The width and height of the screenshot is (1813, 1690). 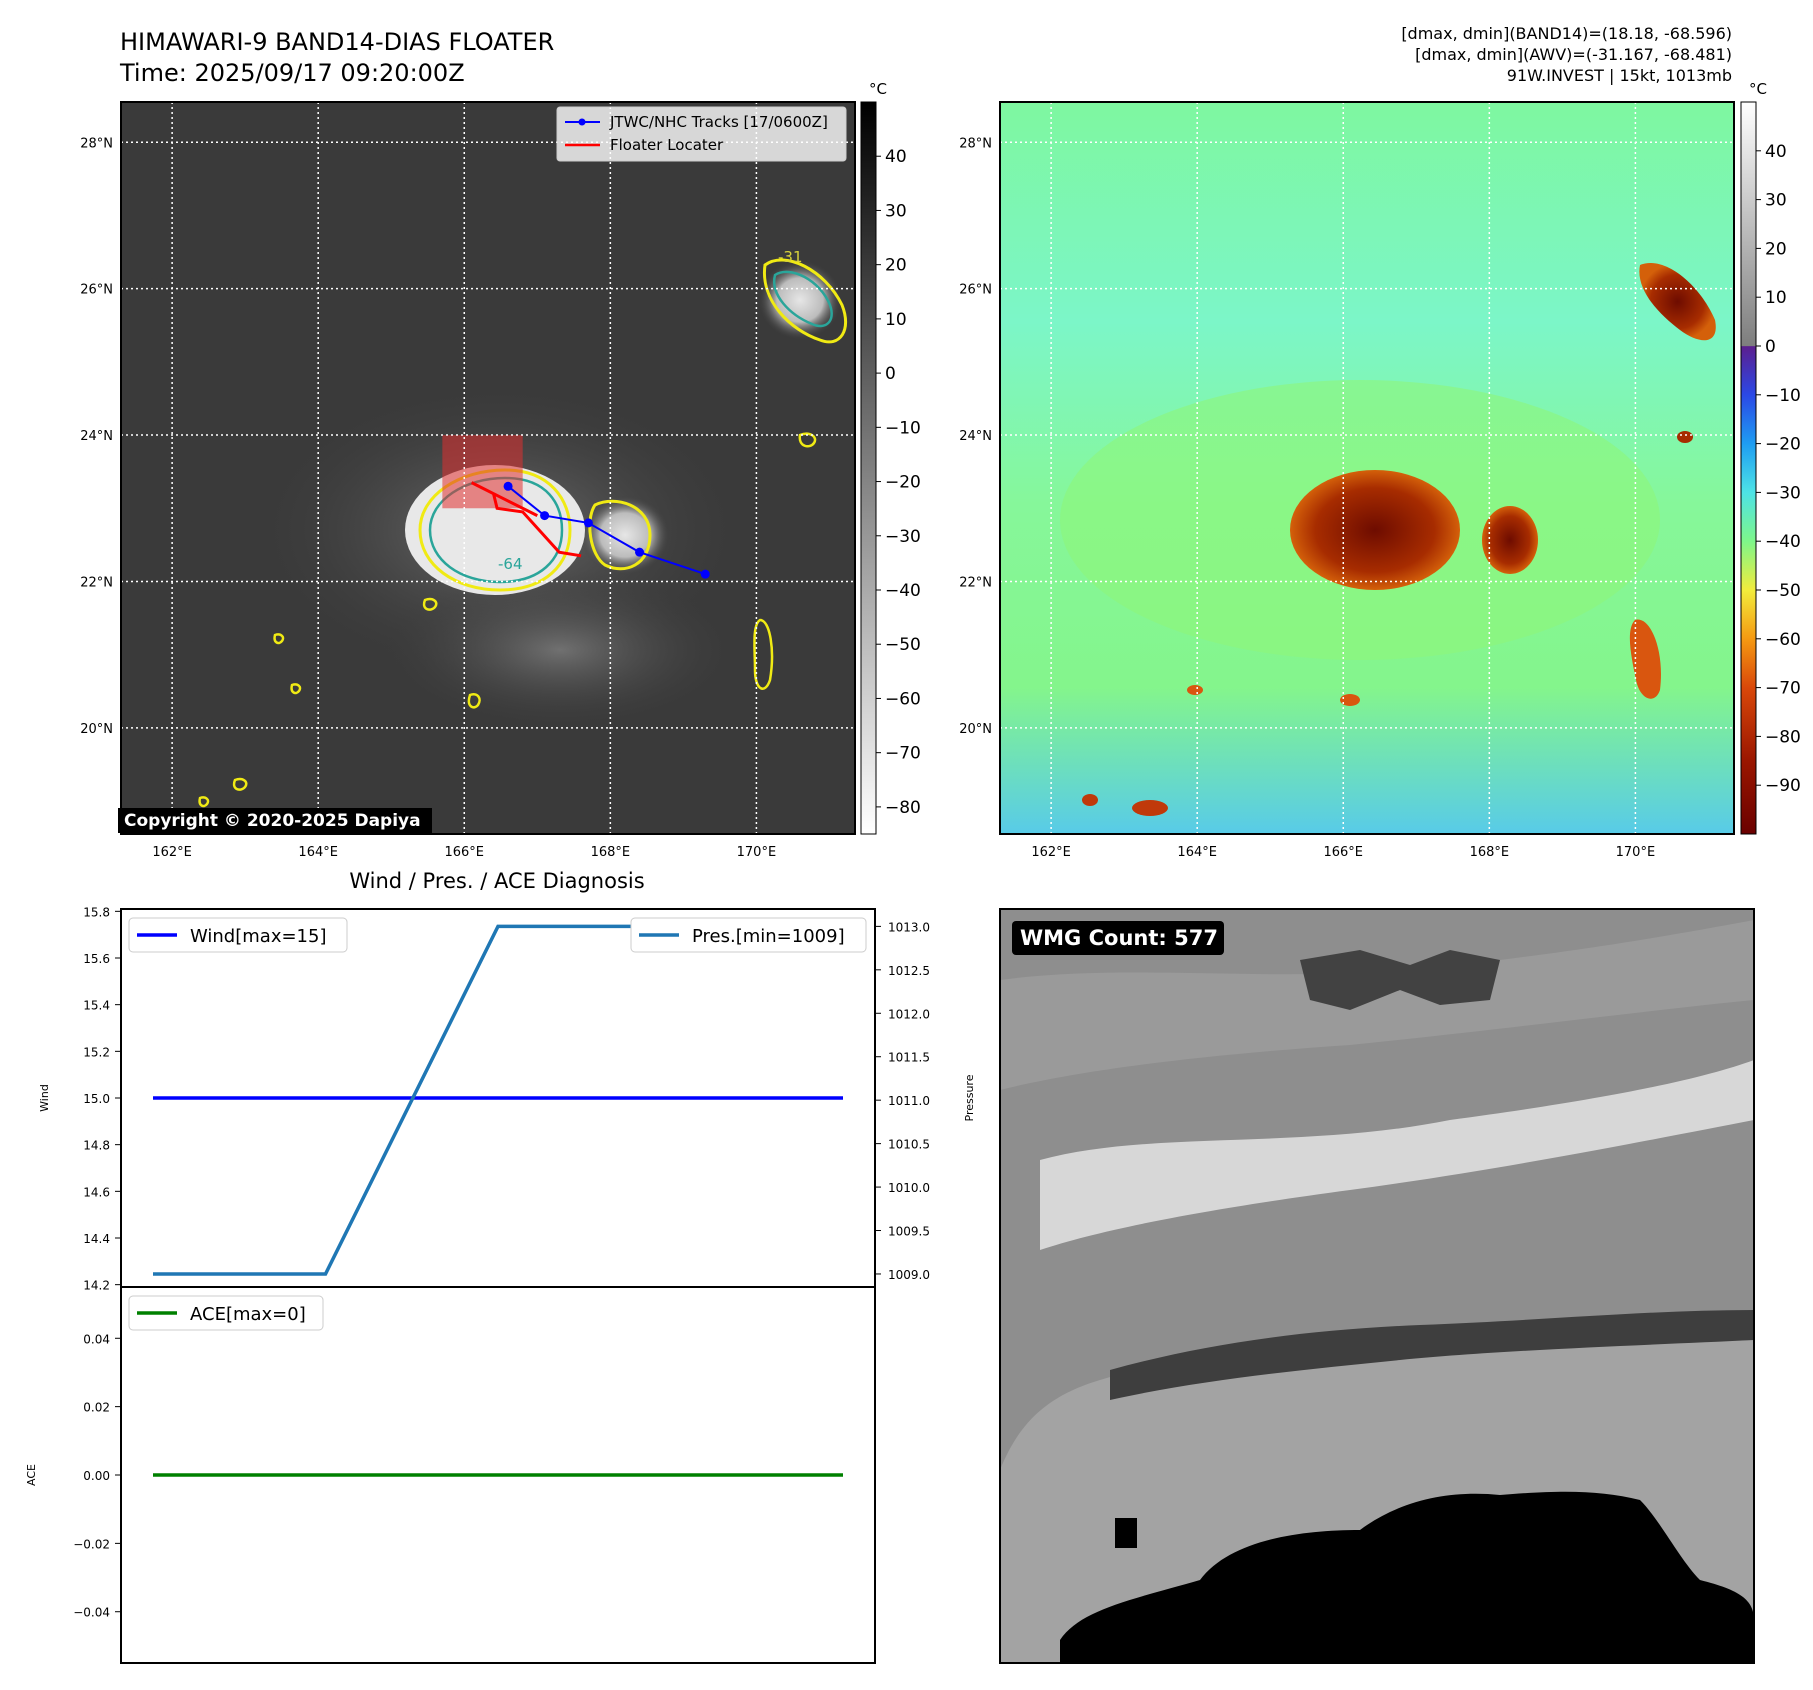 What do you see at coordinates (878, 89) in the screenshot?
I see `ir-colorbar-unit: °C` at bounding box center [878, 89].